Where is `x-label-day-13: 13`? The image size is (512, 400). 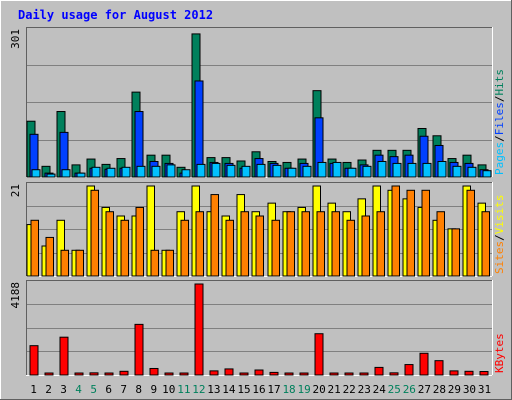
x-label-day-13: 13 is located at coordinates (213, 389).